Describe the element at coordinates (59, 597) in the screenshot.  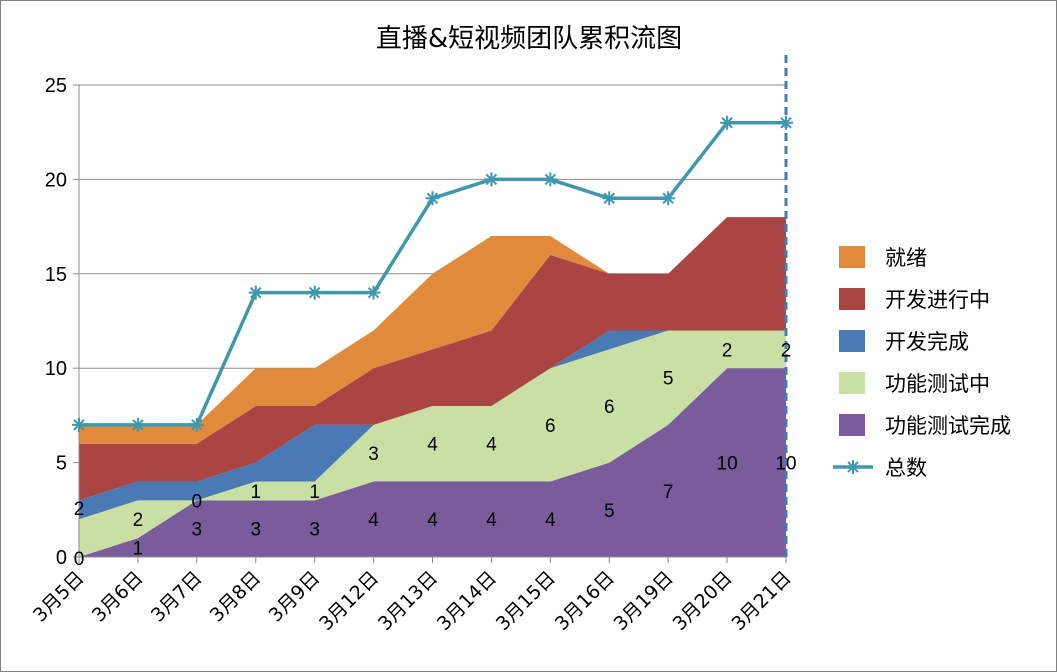
I see `x-tick-label: 3月5日` at that location.